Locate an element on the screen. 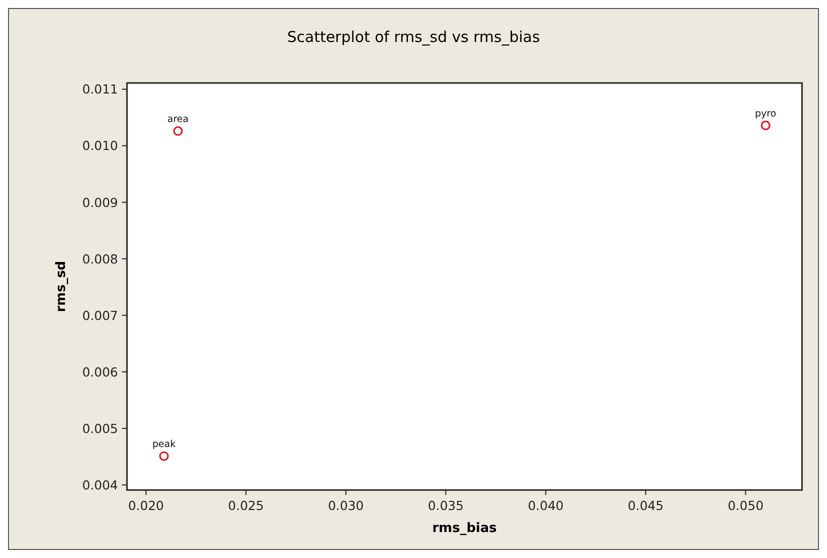  y-tick-label: 0.005 is located at coordinates (100, 428).